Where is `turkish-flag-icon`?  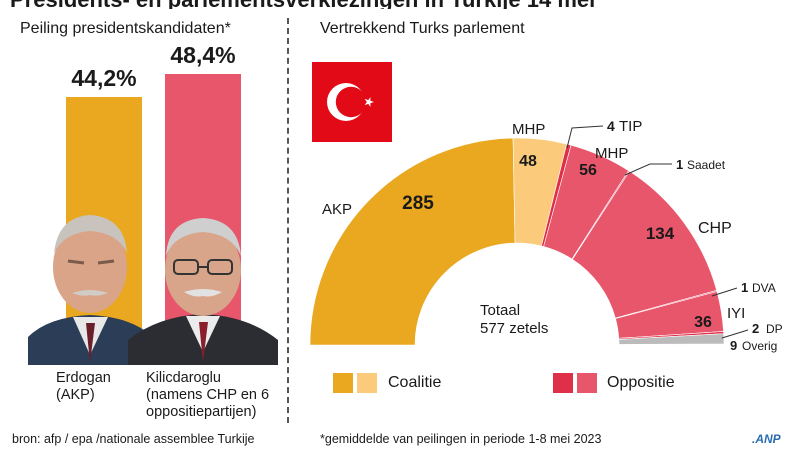 turkish-flag-icon is located at coordinates (352, 102).